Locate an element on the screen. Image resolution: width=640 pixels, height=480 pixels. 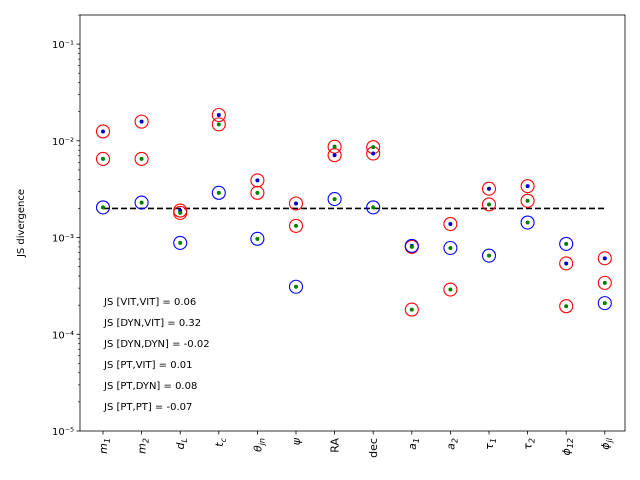
x-tick-label: a1 is located at coordinates (413, 444).